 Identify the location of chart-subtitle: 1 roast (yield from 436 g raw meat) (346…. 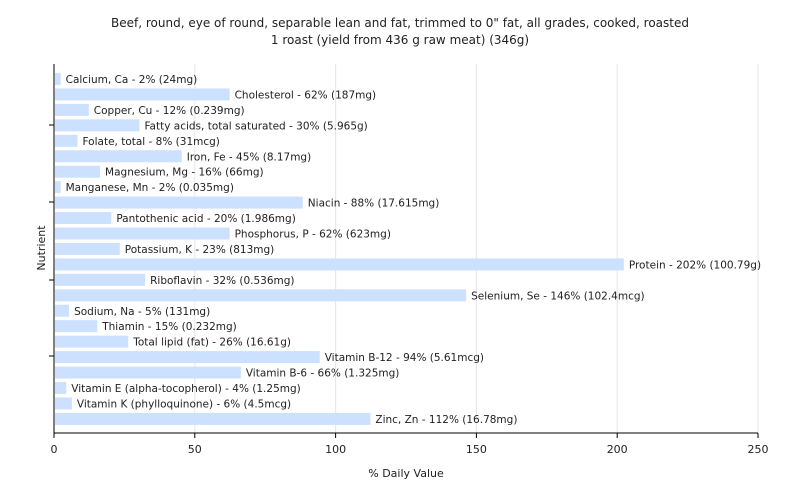
(400, 40).